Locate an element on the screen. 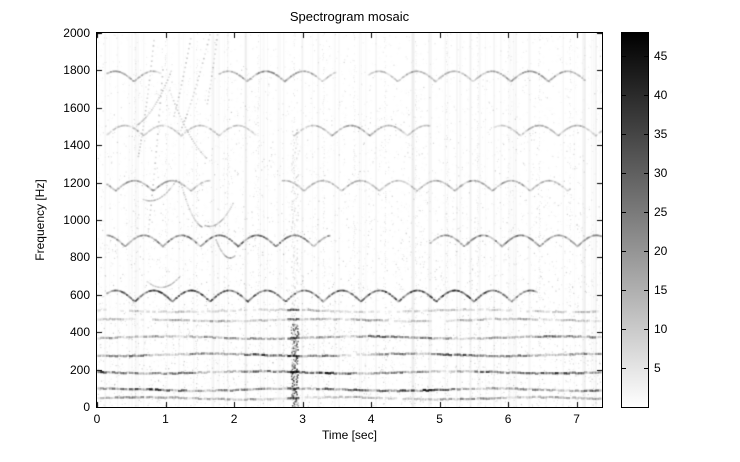  colorbar-tick-label: 40 is located at coordinates (661, 95).